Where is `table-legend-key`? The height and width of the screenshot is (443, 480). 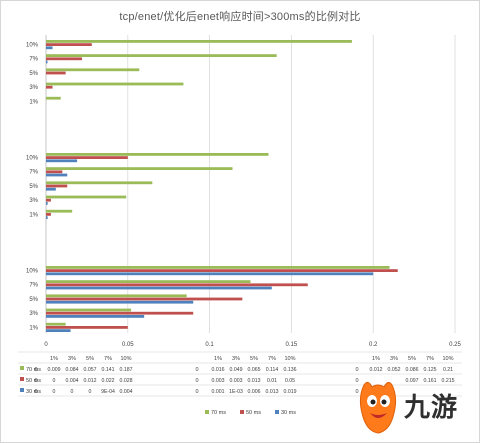
table-legend-key is located at coordinates (22, 390).